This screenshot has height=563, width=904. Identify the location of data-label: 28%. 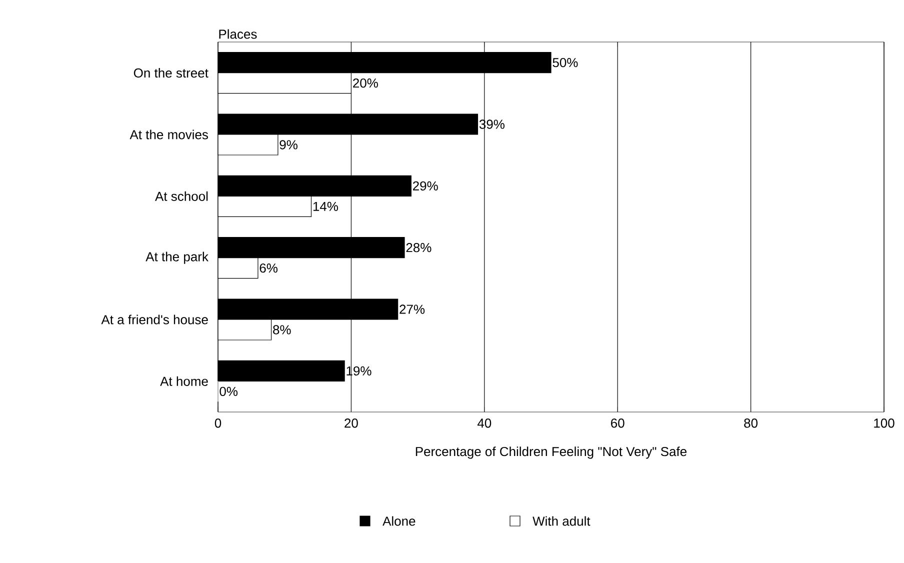
(419, 247).